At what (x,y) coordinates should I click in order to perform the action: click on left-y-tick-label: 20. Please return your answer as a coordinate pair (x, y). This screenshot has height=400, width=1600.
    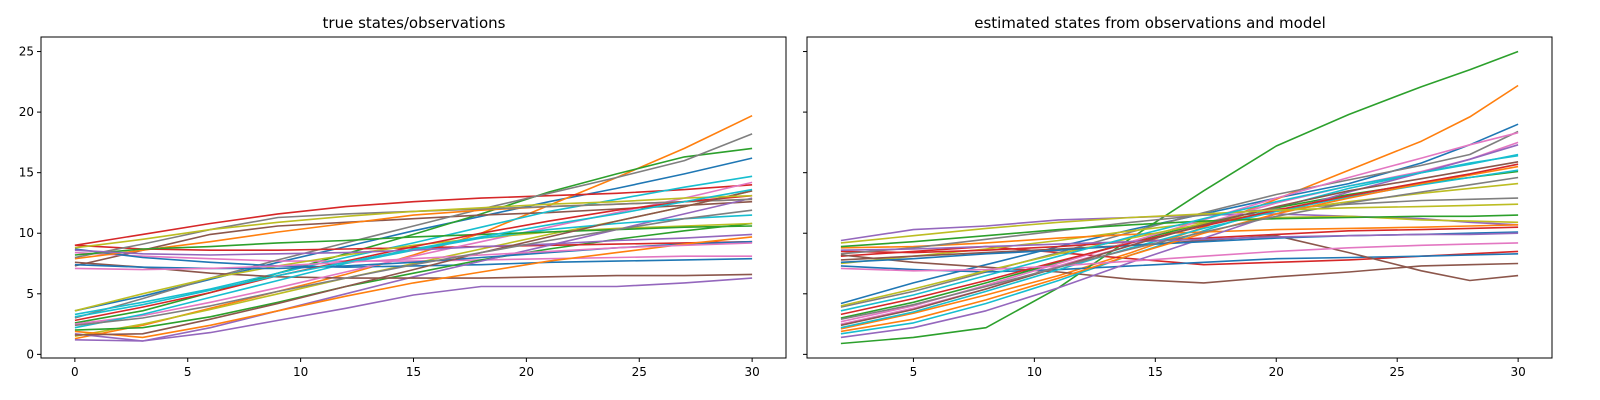
    Looking at the image, I should click on (26, 112).